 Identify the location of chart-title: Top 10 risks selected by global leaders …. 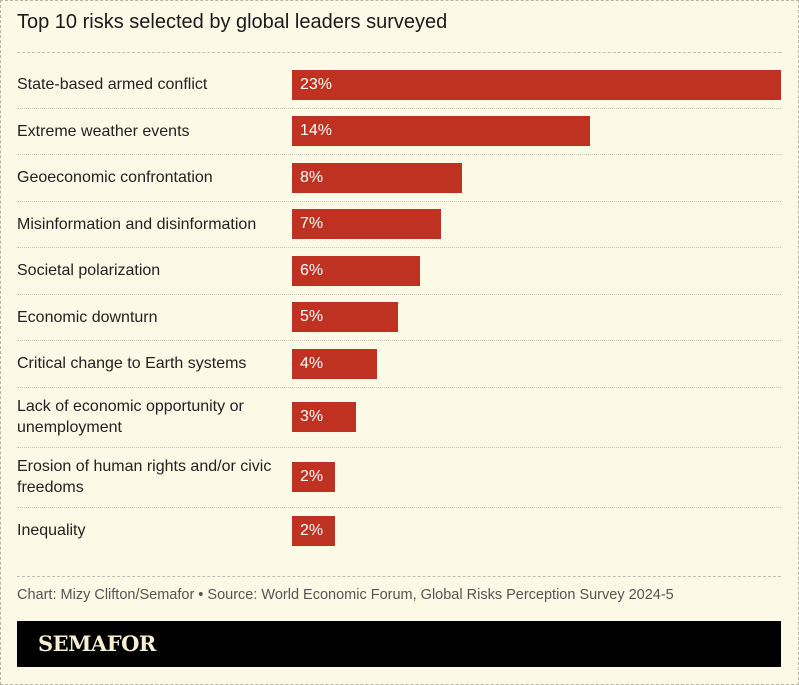
(232, 22).